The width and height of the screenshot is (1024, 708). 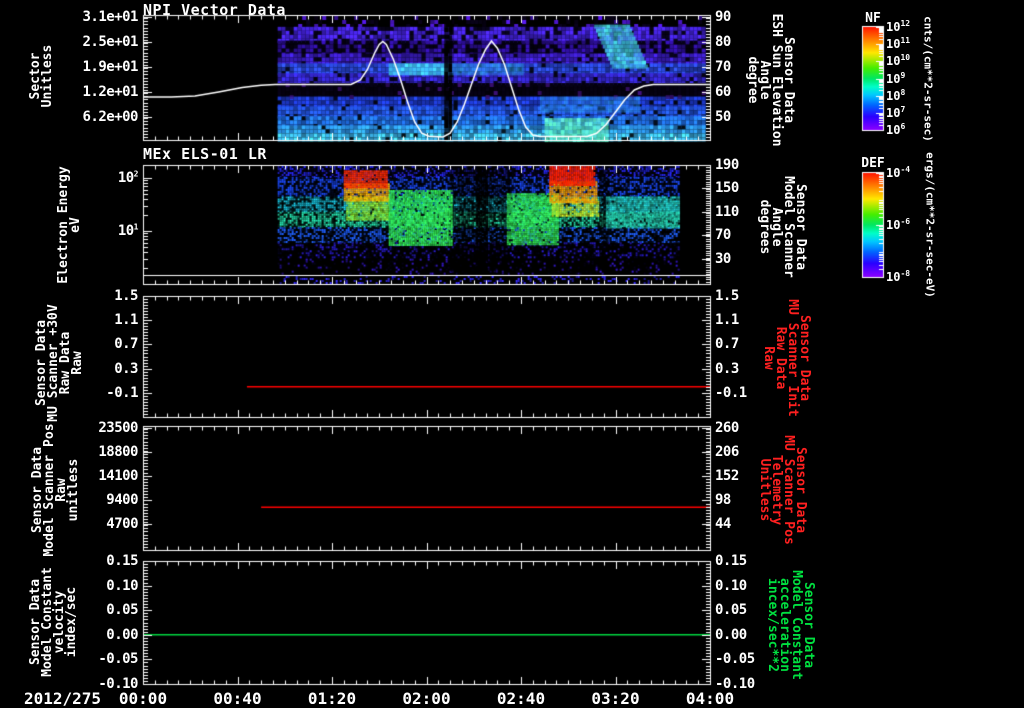 What do you see at coordinates (898, 225) in the screenshot?
I see `colorbar-tick-label: 10⁻⁶` at bounding box center [898, 225].